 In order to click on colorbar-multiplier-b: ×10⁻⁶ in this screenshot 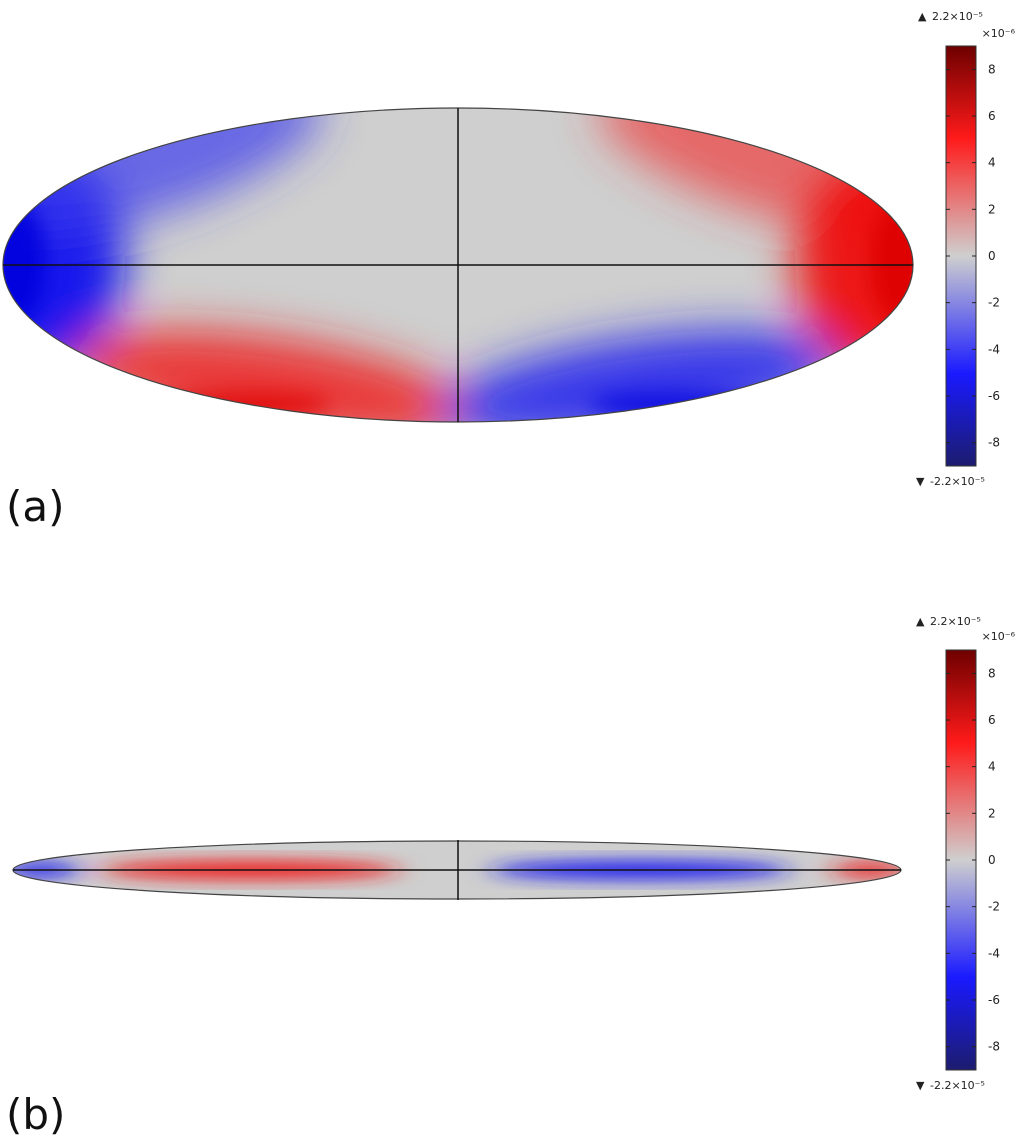, I will do `click(999, 636)`.